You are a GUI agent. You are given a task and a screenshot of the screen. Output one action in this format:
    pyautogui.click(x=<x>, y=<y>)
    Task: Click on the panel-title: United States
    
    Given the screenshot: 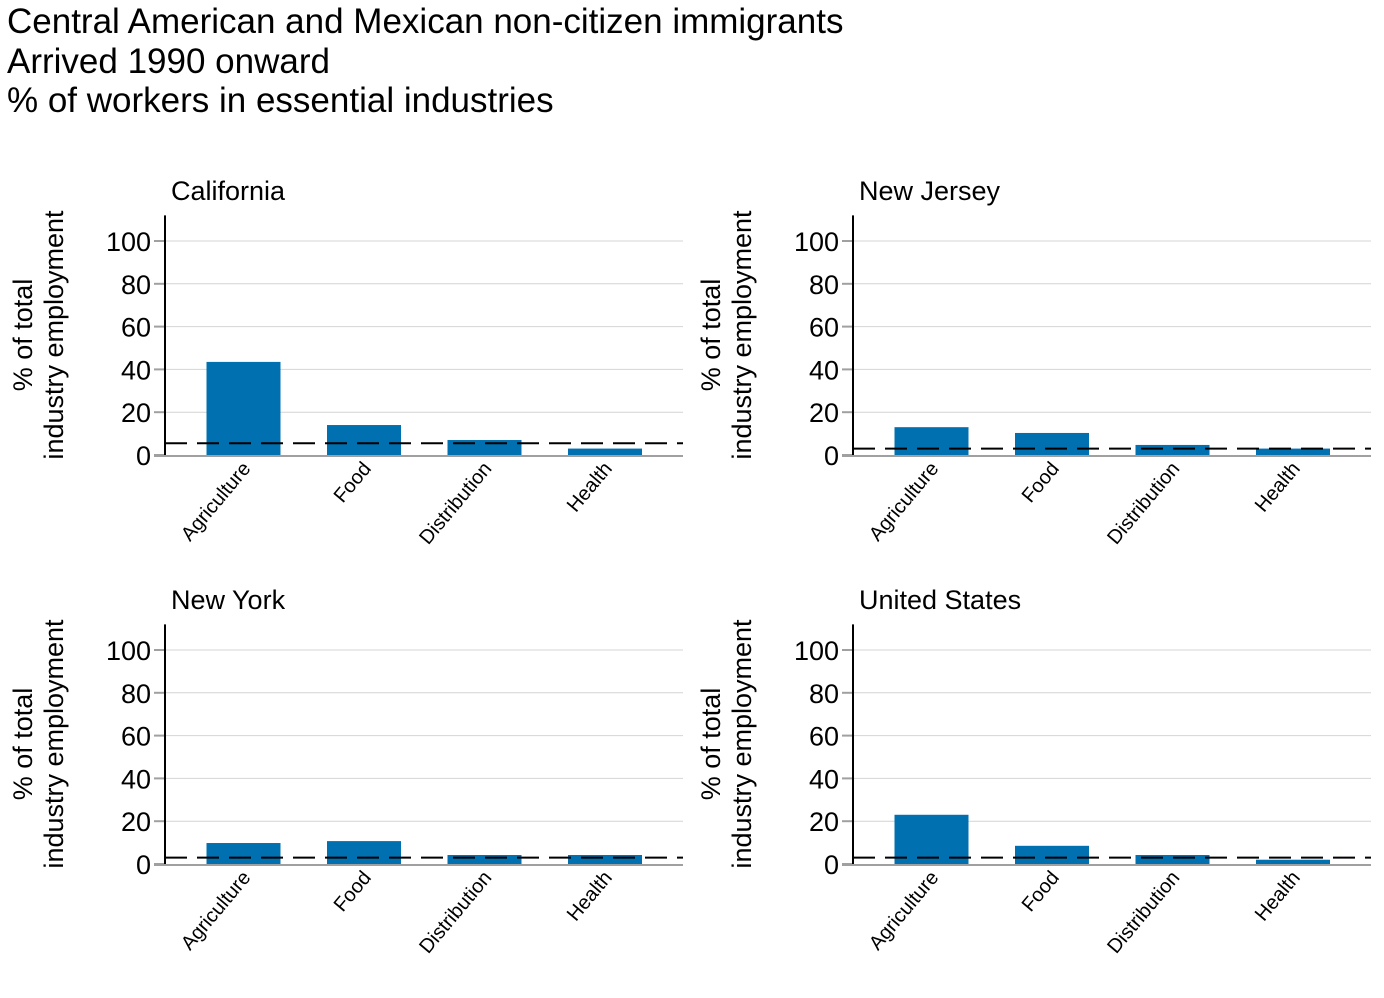 What is the action you would take?
    pyautogui.click(x=940, y=600)
    